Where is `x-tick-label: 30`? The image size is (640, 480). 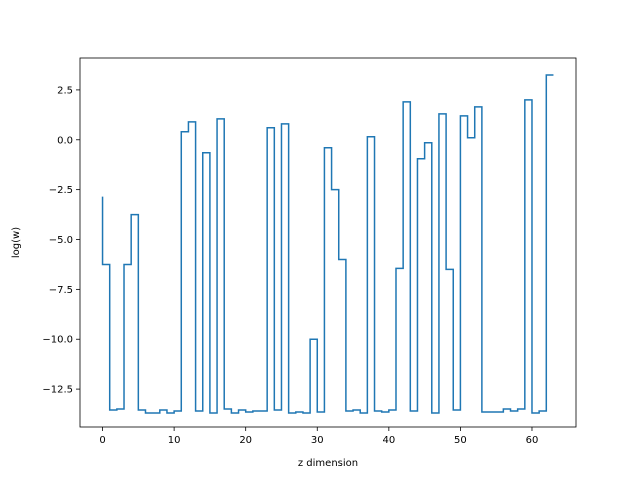
x-tick-label: 30 is located at coordinates (317, 440).